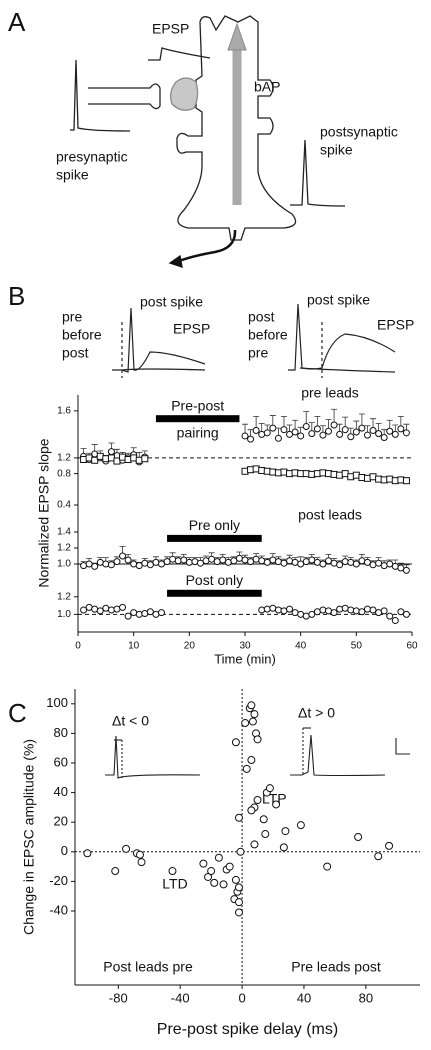 This screenshot has height=1050, width=431. I want to click on annotation: Post leads pre, so click(148, 967).